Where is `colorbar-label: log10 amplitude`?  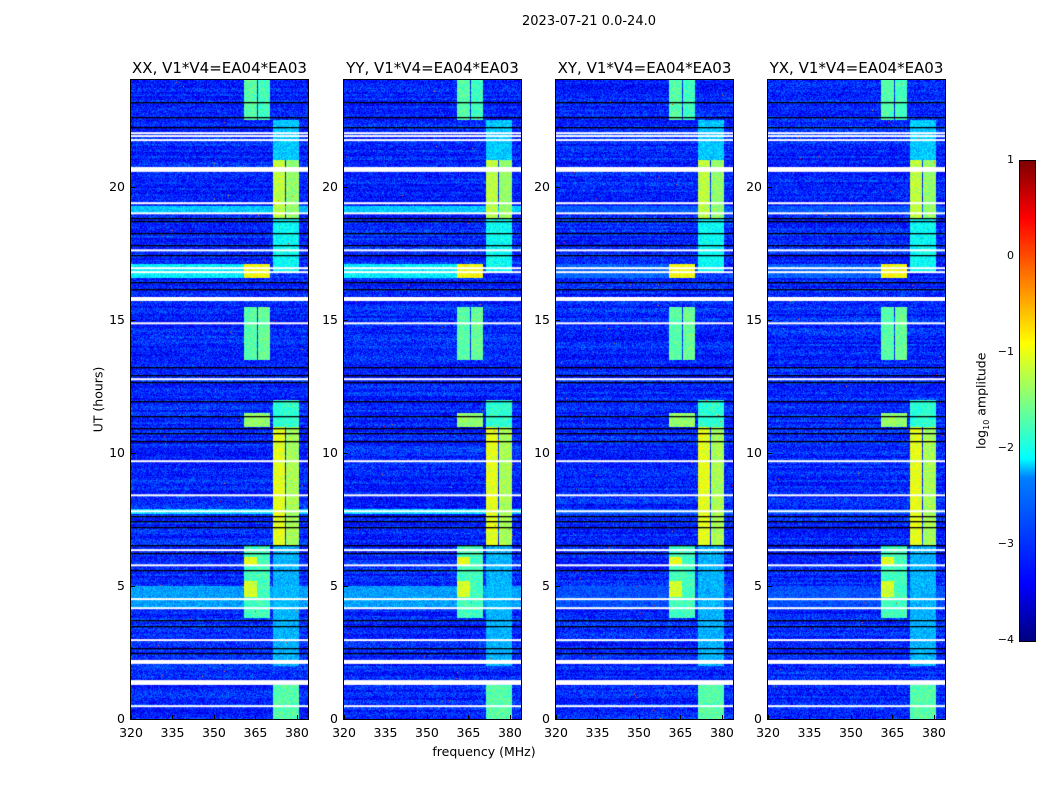
colorbar-label: log10 amplitude is located at coordinates (982, 401).